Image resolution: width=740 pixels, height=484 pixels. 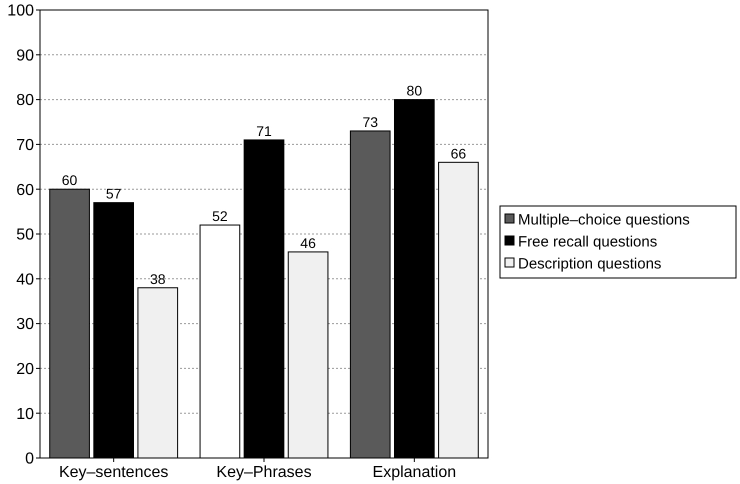 What do you see at coordinates (220, 216) in the screenshot?
I see `data-label: 52` at bounding box center [220, 216].